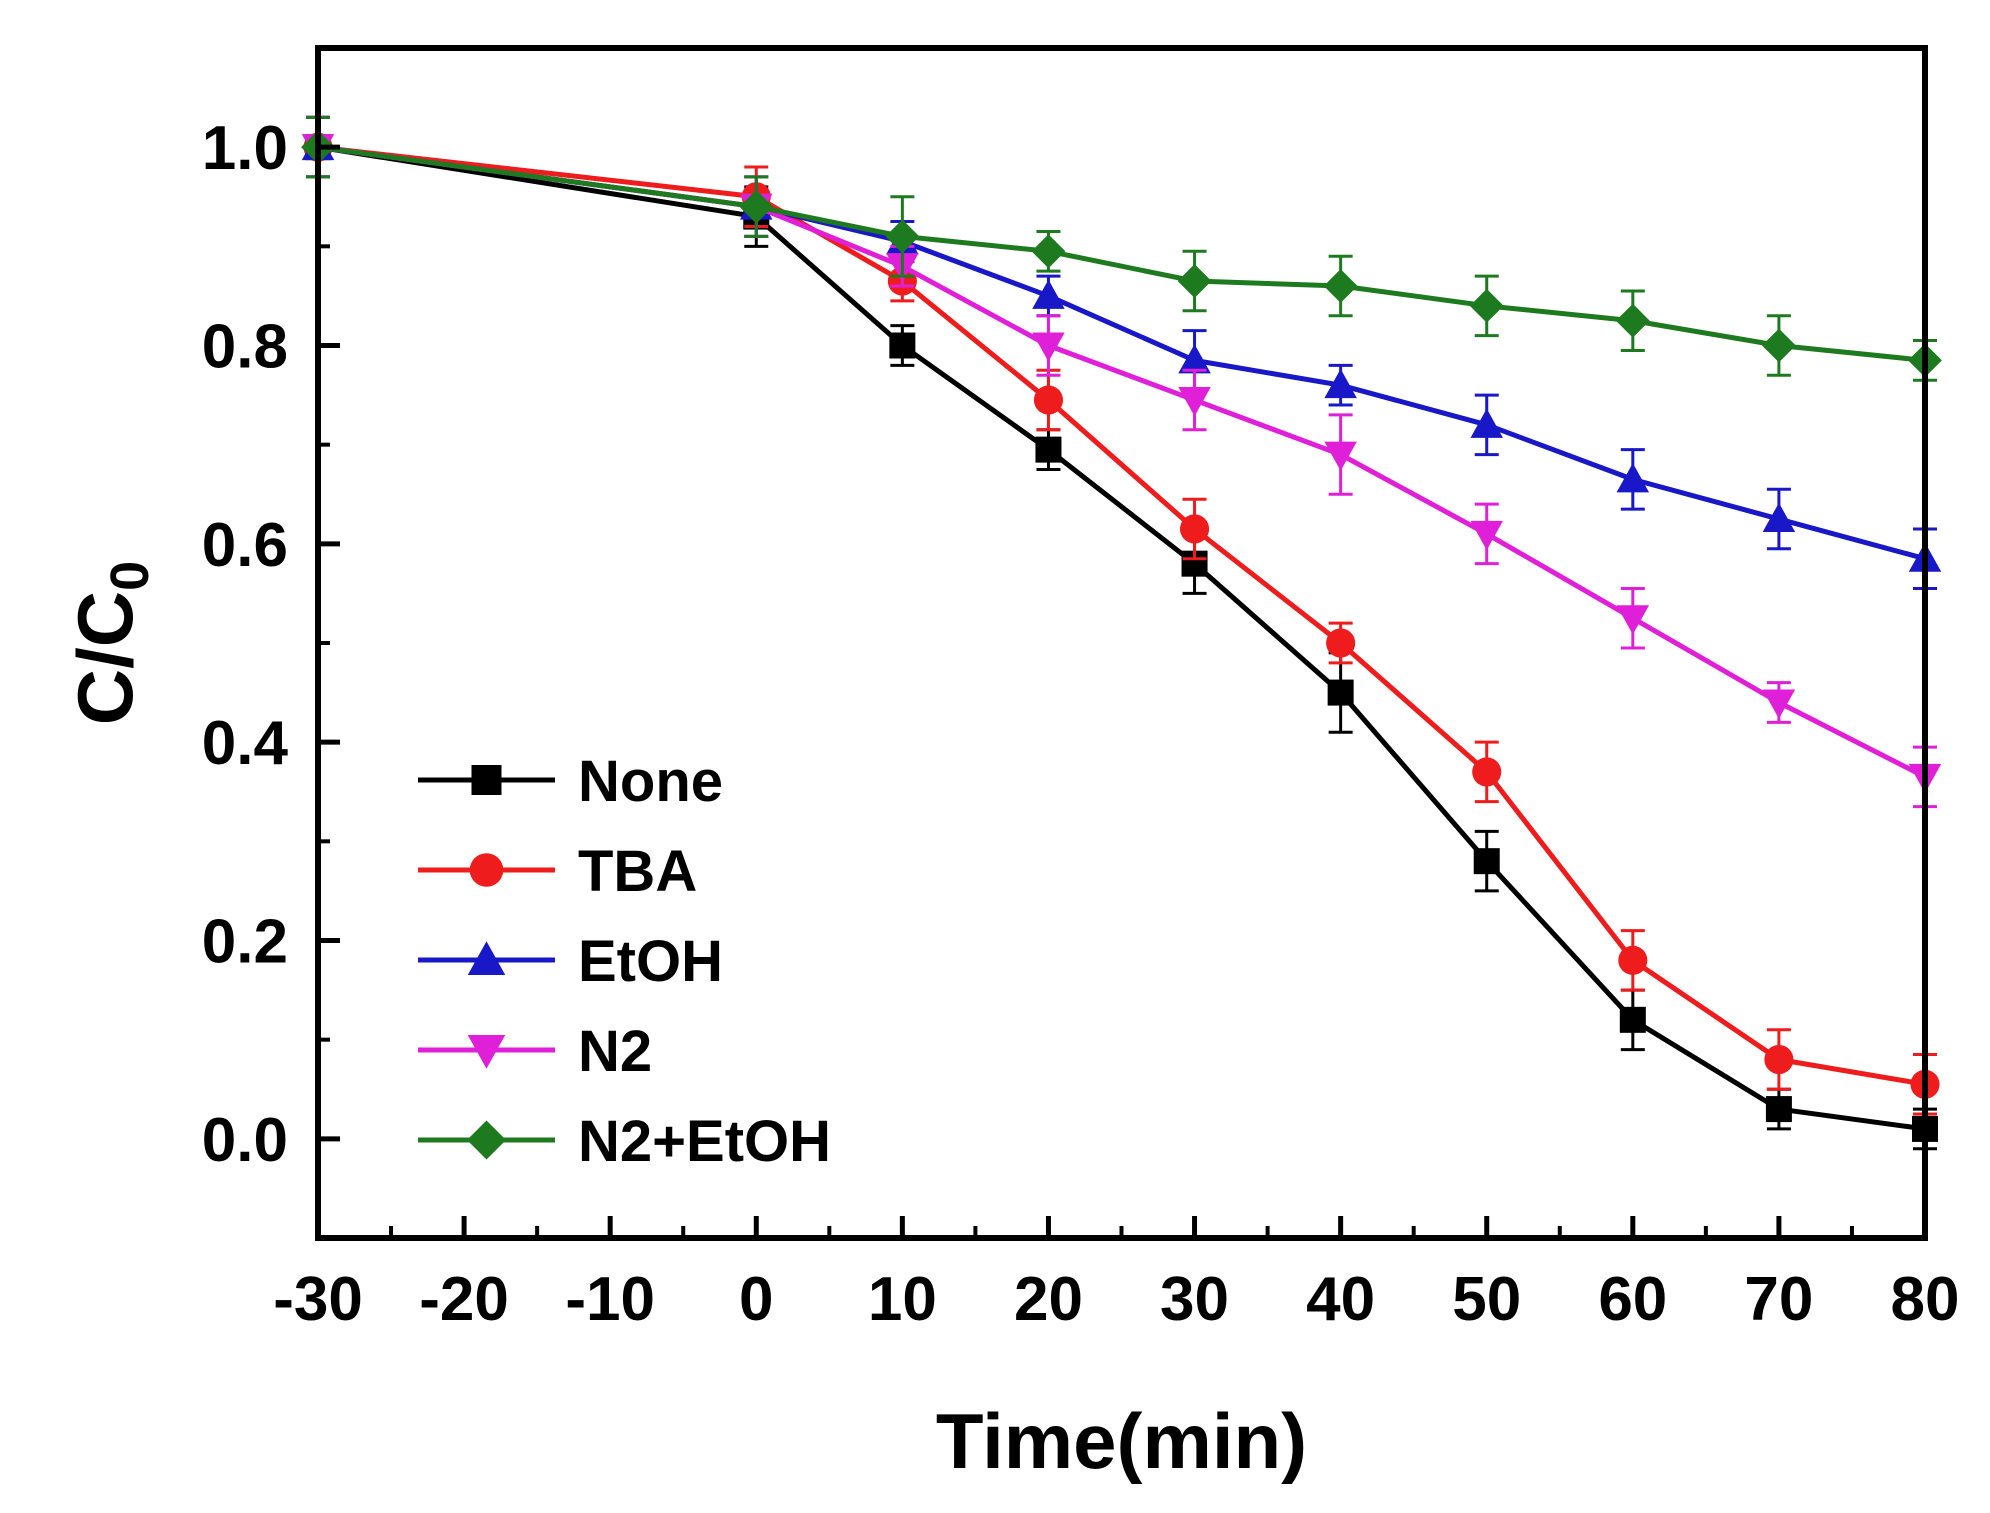 The image size is (1990, 1513). Describe the element at coordinates (570, 961) in the screenshot. I see `legend-item: EtOH` at that location.